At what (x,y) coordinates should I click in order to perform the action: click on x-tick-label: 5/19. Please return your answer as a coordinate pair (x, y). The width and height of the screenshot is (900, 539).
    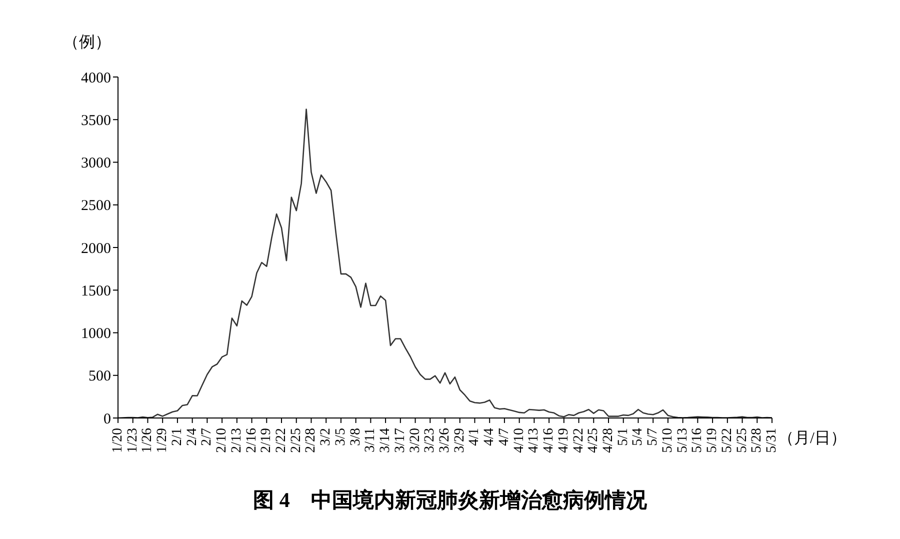
    Looking at the image, I should click on (712, 440).